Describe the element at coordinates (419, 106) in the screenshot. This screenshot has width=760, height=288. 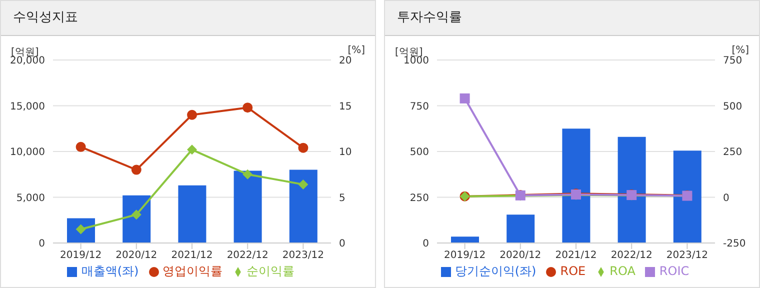
I see `y-tick-label: 750` at that location.